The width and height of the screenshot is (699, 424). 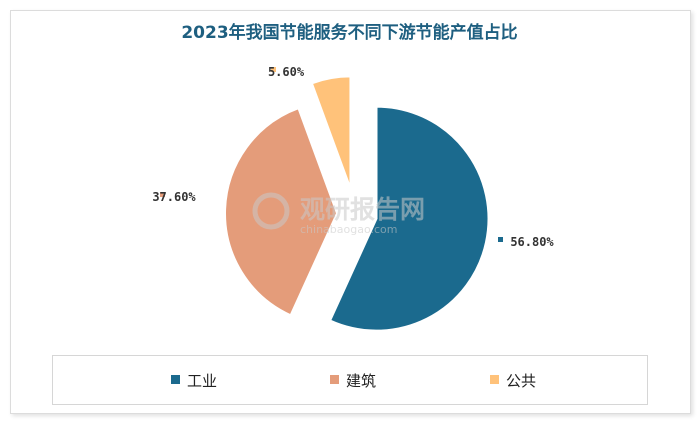 I want to click on watermark-url: chinabaogao.com, so click(x=349, y=229).